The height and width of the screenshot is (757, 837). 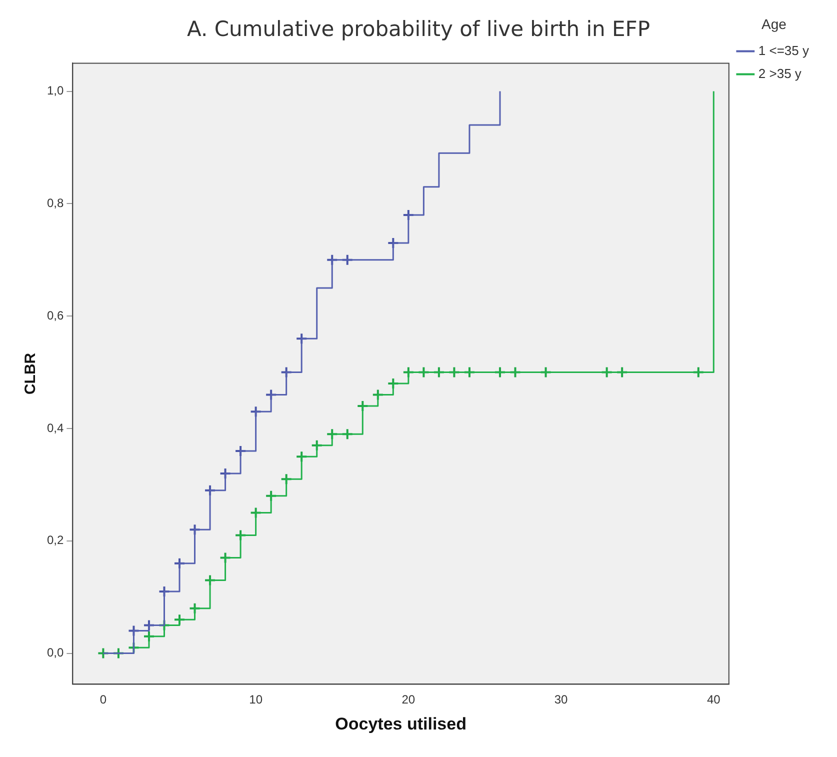 What do you see at coordinates (55, 540) in the screenshot?
I see `y-tick-label: 0,2` at bounding box center [55, 540].